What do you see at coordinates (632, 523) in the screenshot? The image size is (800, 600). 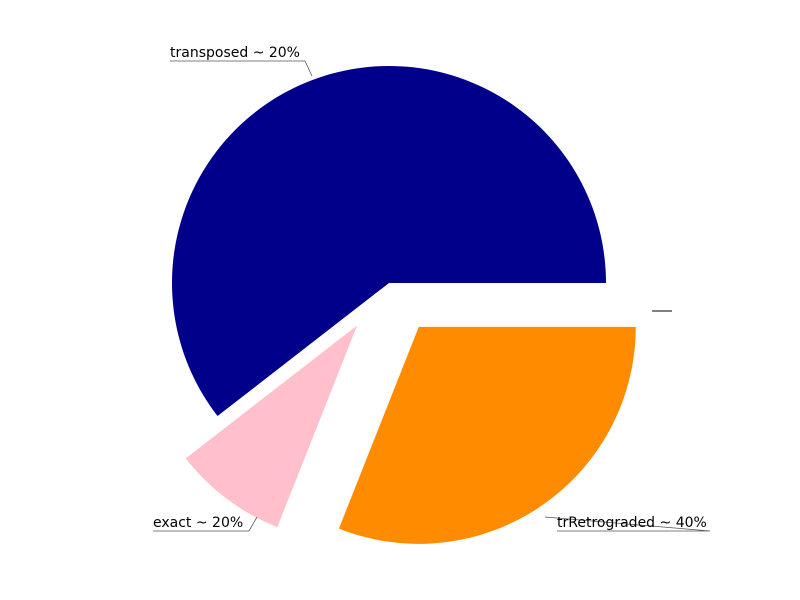 I see `slice-label-trretrograded: trRetrograded ~ 40%` at bounding box center [632, 523].